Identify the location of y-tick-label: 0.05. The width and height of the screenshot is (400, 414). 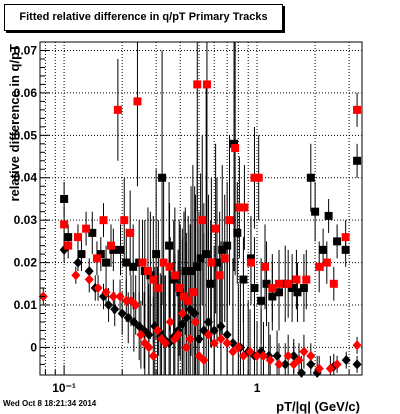
(26, 135).